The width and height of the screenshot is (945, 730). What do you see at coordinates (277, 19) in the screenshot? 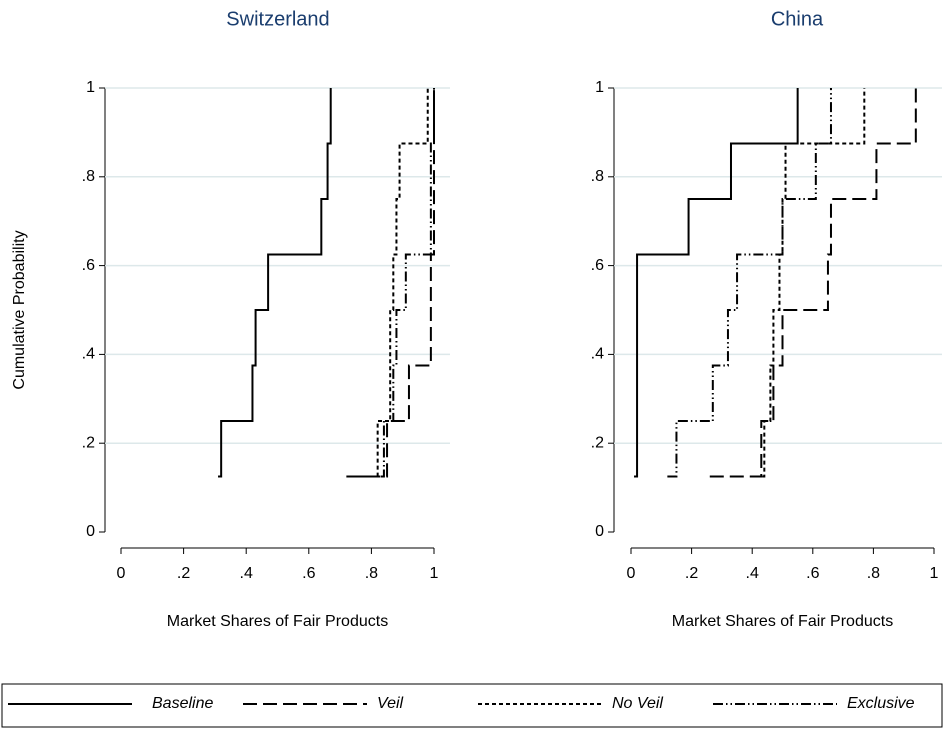
I see `chart-title: Switzerland` at bounding box center [277, 19].